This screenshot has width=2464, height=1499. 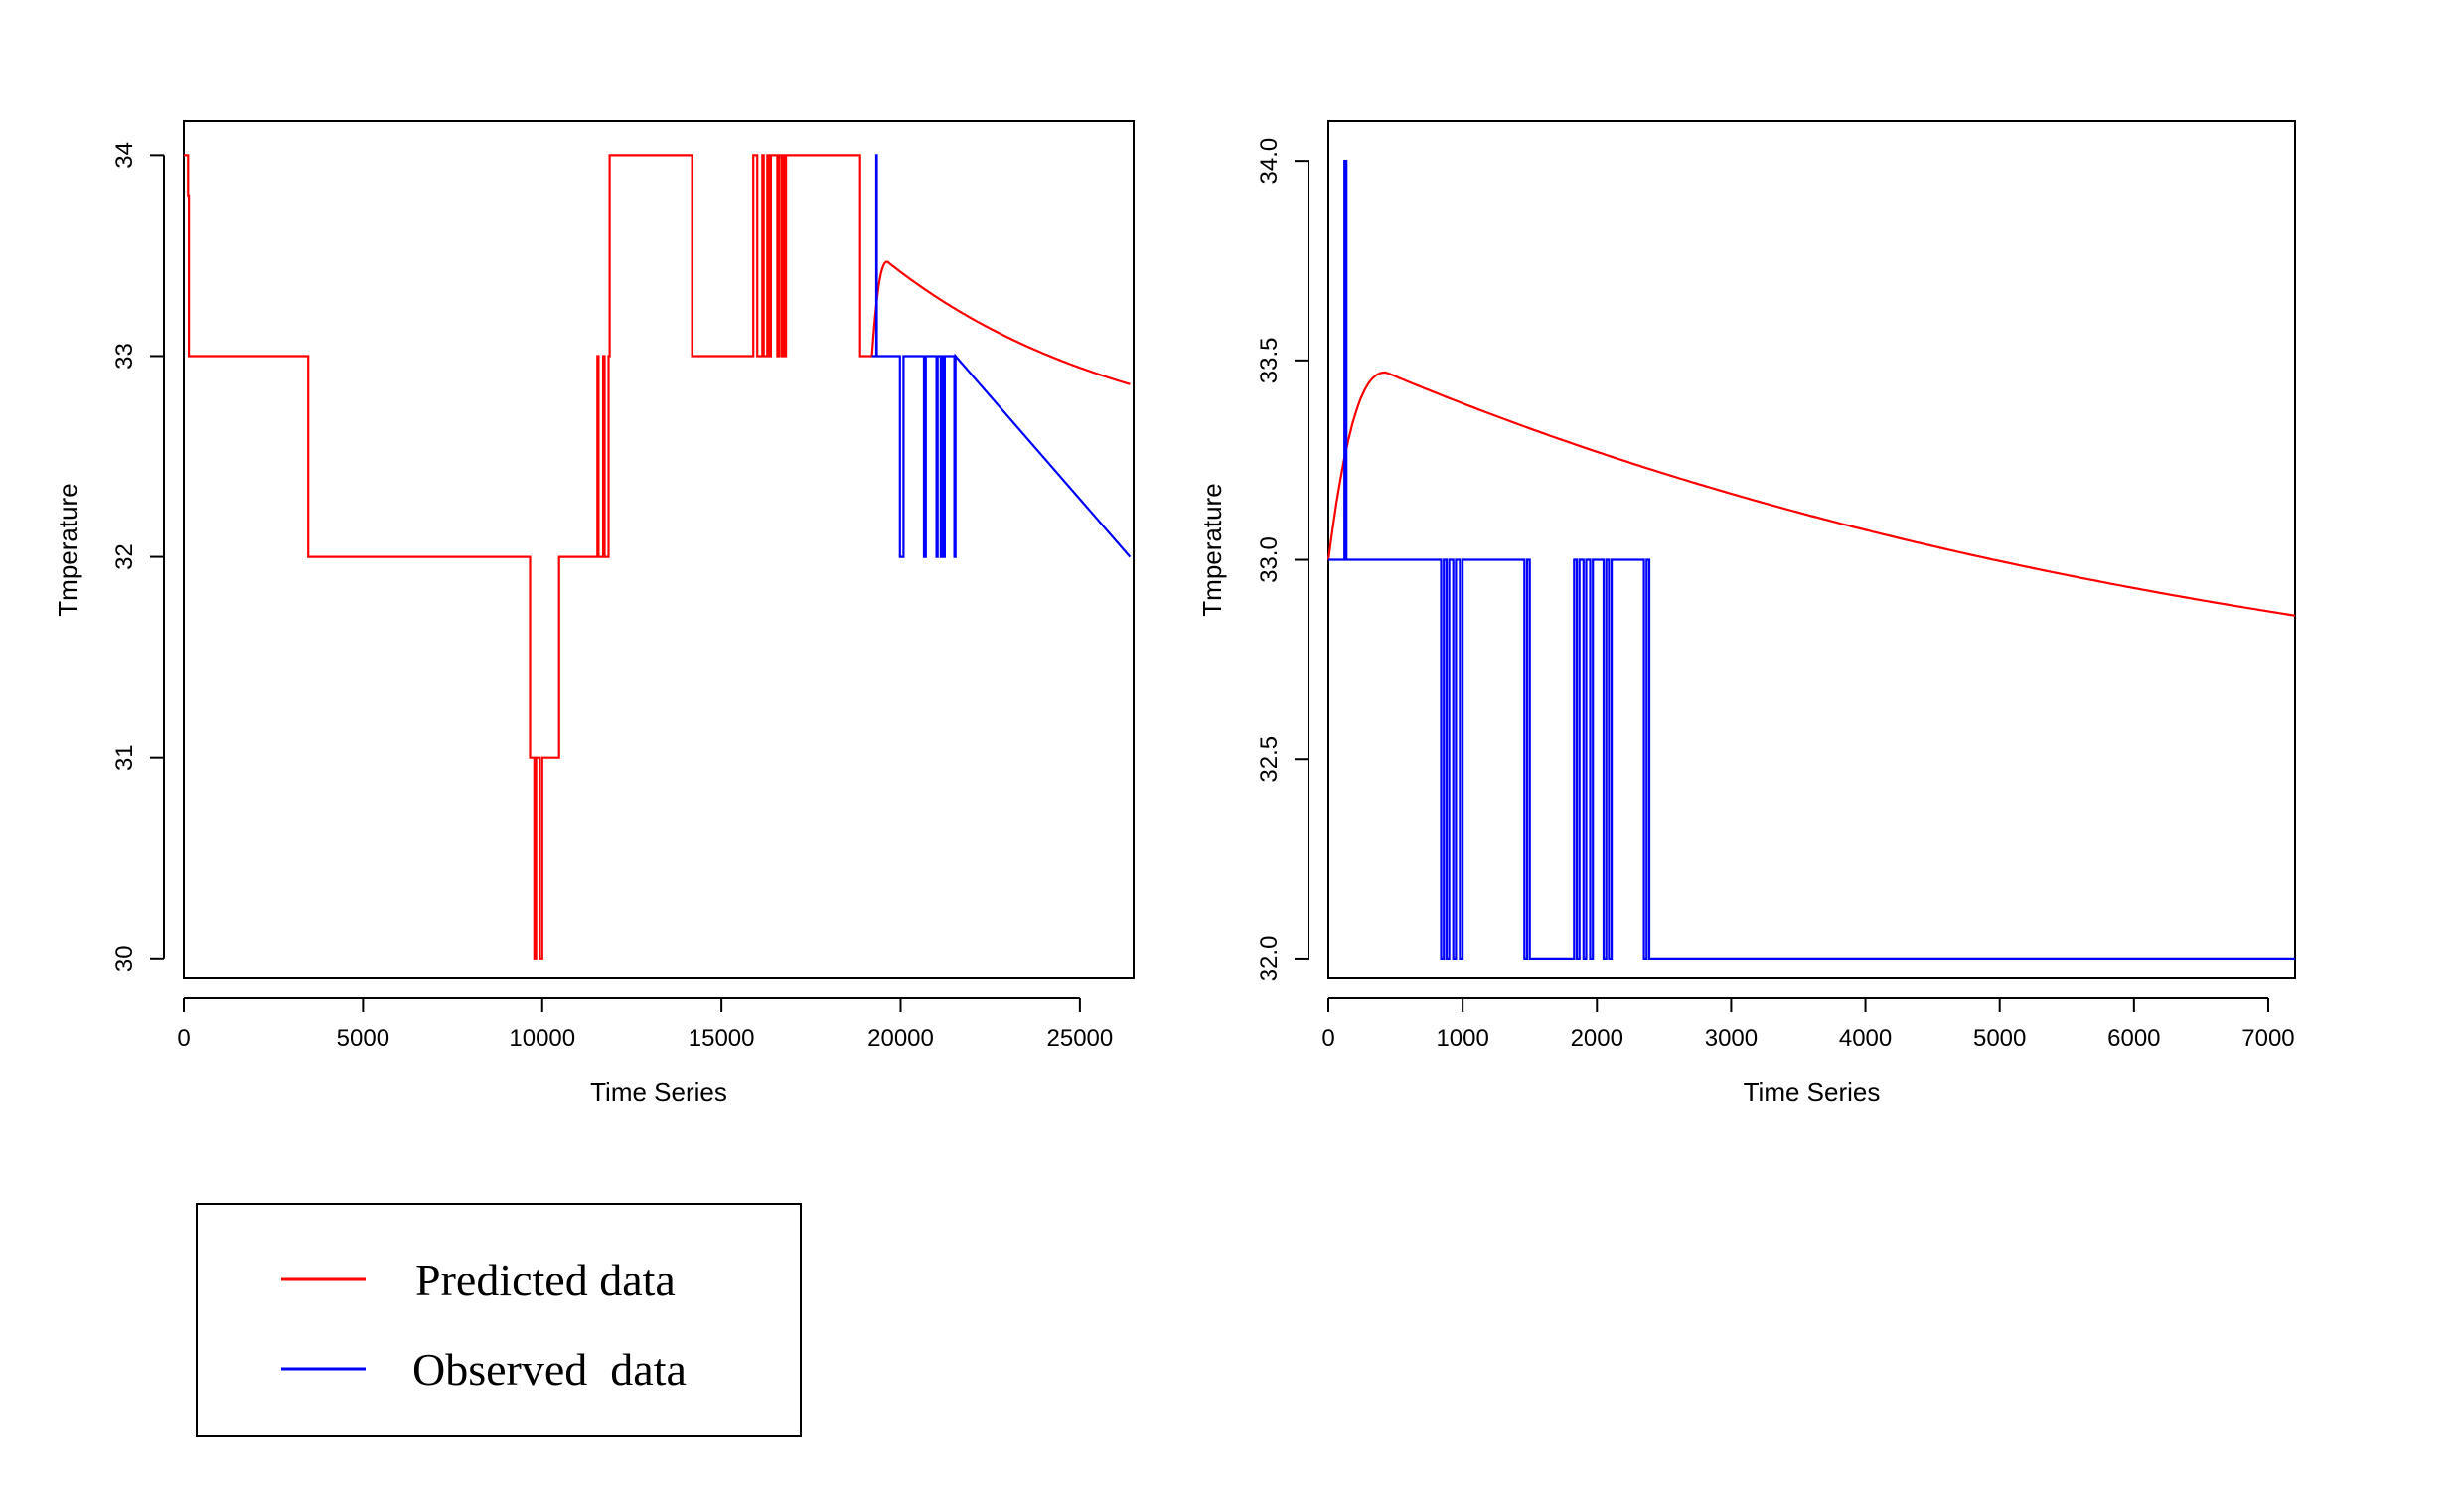 I want to click on observed-series-line, so click(x=1001, y=356).